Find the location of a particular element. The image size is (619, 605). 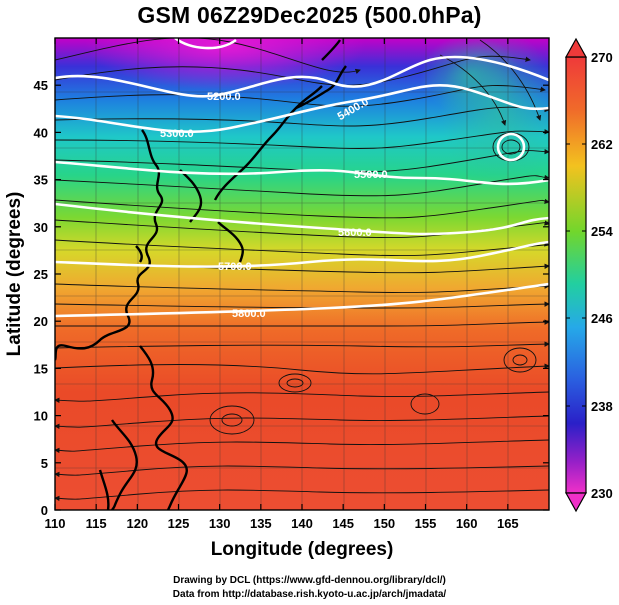

x-axis-label: Longitude (degrees) is located at coordinates (302, 549).